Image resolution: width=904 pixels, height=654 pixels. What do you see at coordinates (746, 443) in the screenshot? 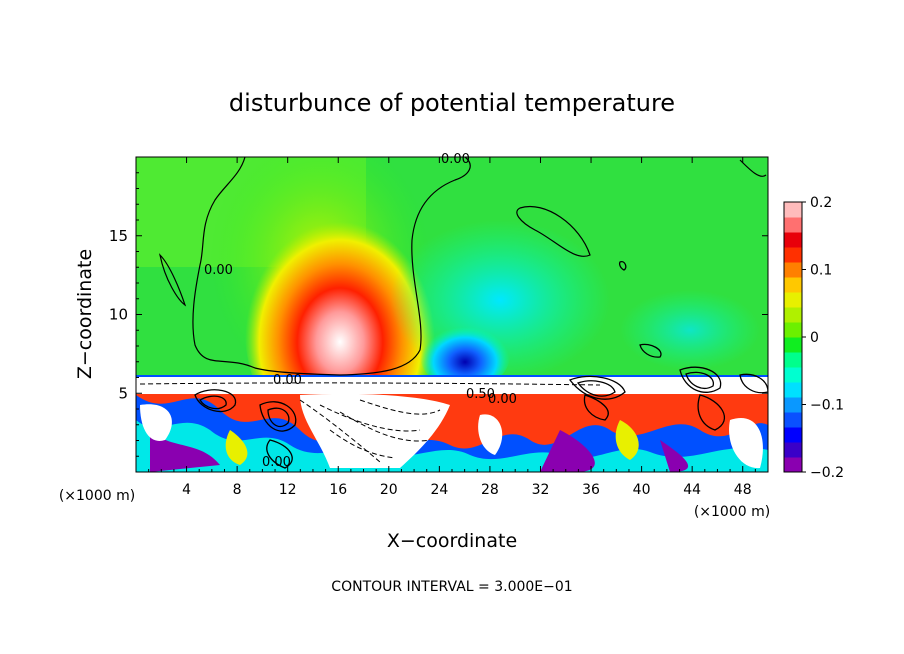
I see `field-white-right` at bounding box center [746, 443].